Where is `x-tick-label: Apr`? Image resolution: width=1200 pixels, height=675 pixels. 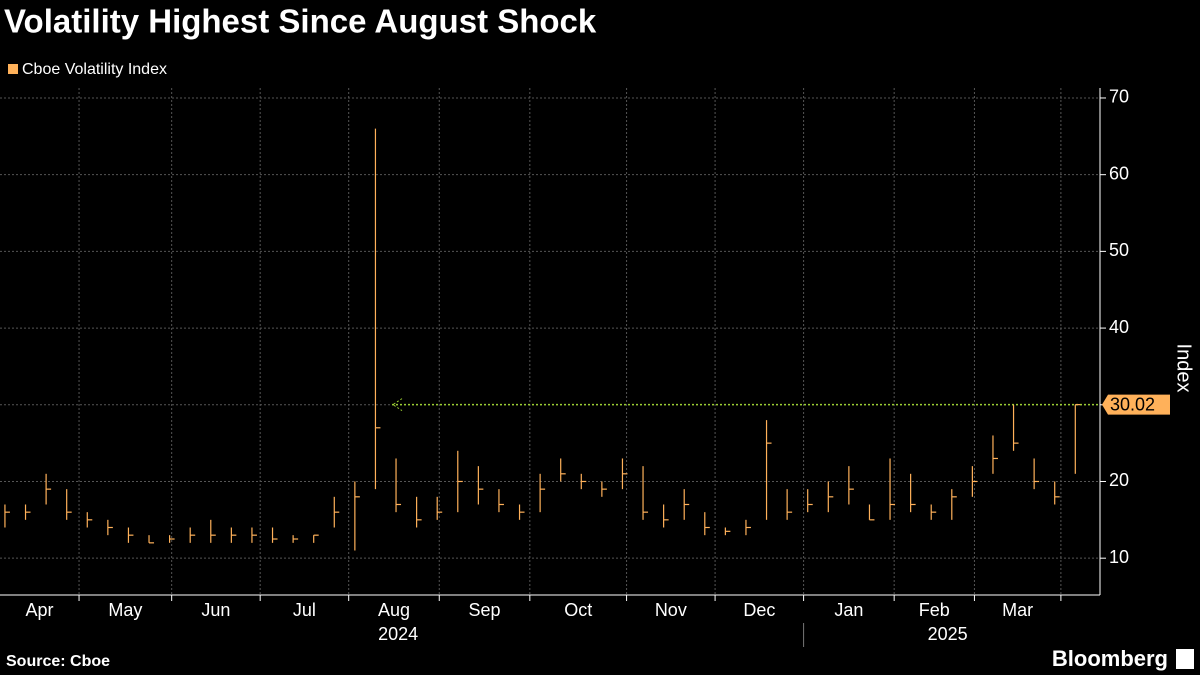 x-tick-label: Apr is located at coordinates (40, 610).